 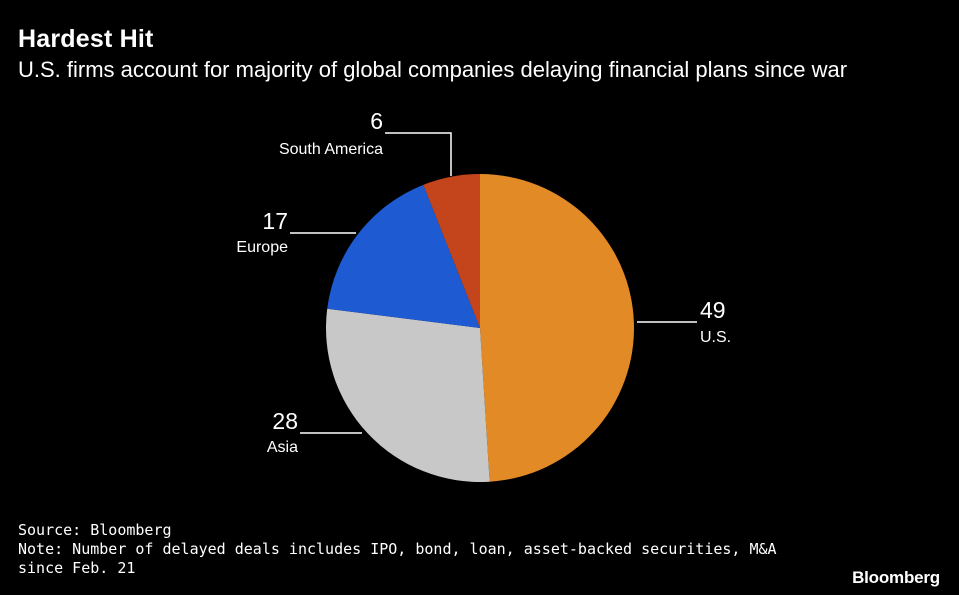 I want to click on leader-line-south-america, so click(x=418, y=154).